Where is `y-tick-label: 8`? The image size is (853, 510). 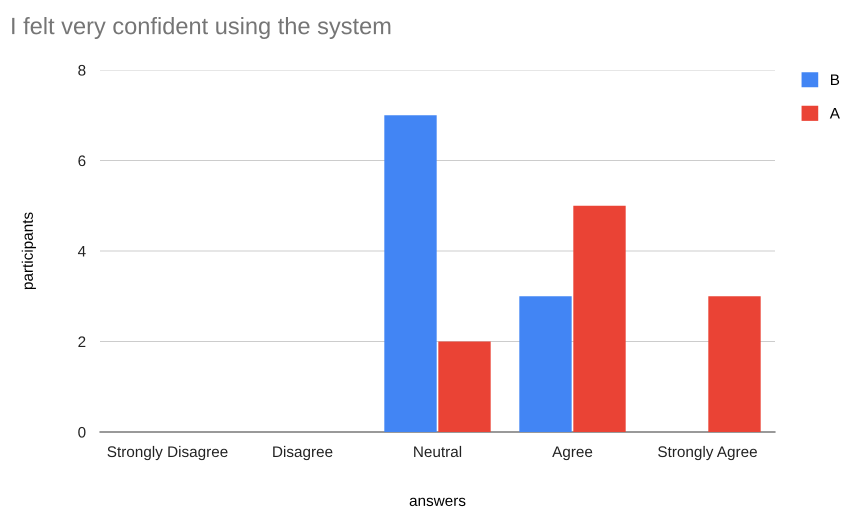 y-tick-label: 8 is located at coordinates (82, 70).